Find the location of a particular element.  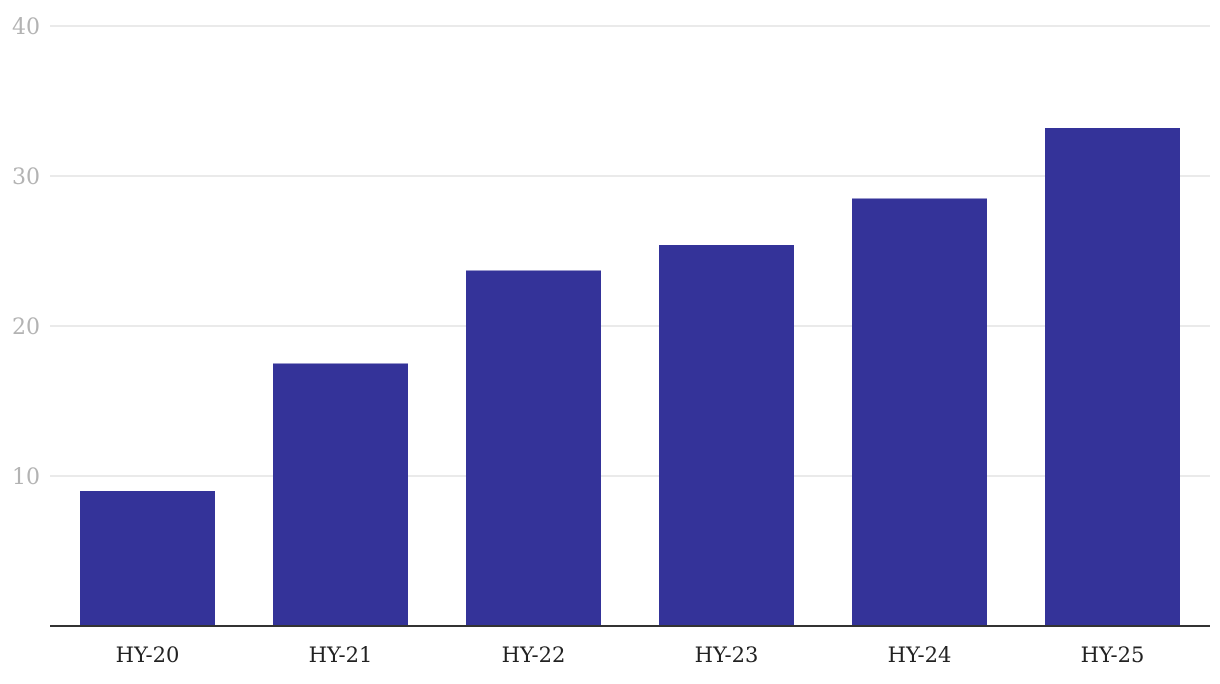

x-tick-label: HY-20 is located at coordinates (148, 655).